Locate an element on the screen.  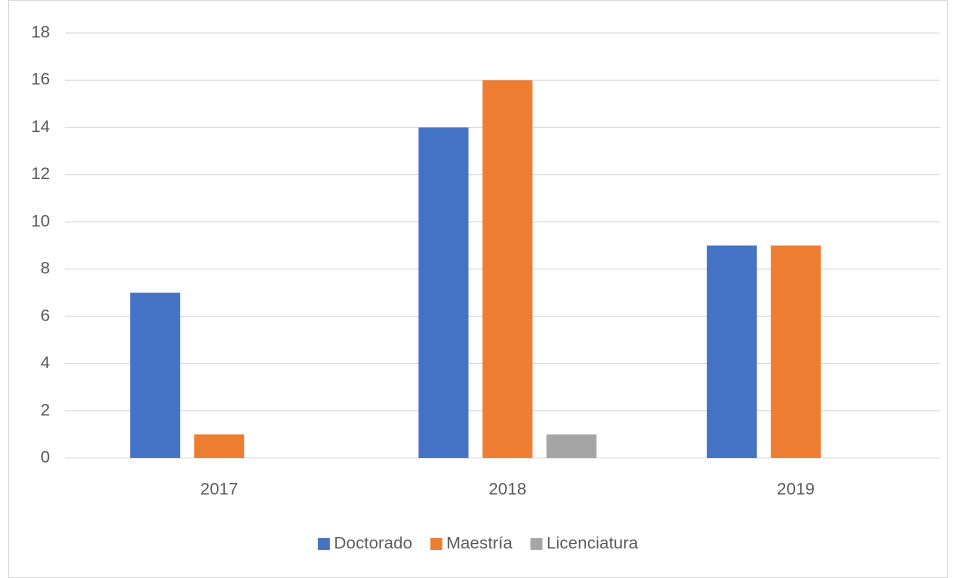
legend-label: Doctorado is located at coordinates (373, 542).